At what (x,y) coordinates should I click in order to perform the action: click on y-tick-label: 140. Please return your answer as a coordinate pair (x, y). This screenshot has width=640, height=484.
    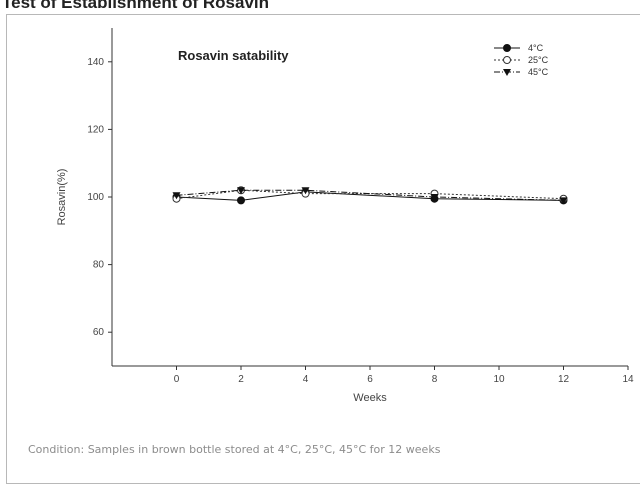
    Looking at the image, I should click on (95, 62).